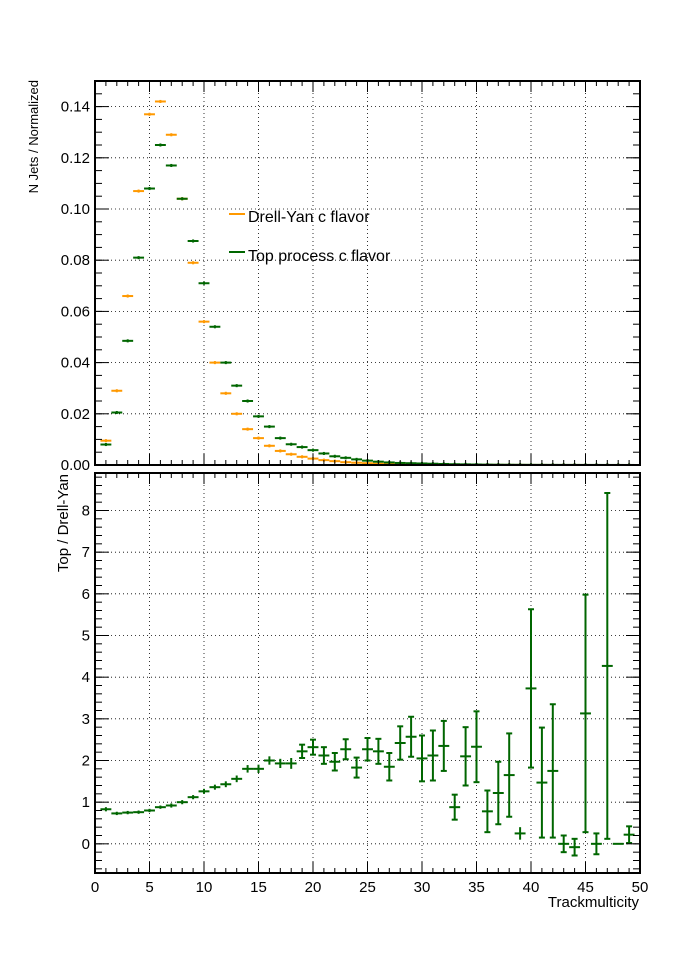 The width and height of the screenshot is (698, 976). I want to click on x-tick-label: 50, so click(640, 887).